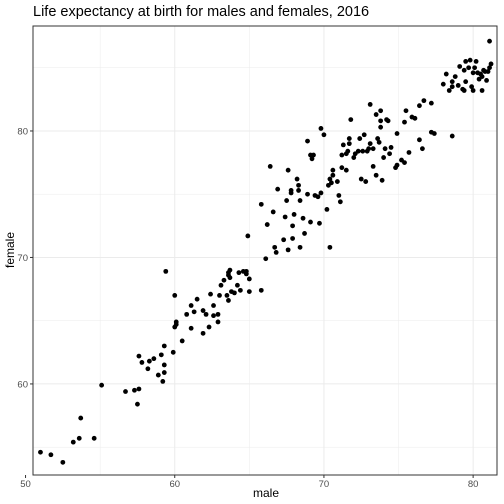  Describe the element at coordinates (174, 484) in the screenshot. I see `x-tick-label: 60` at that location.